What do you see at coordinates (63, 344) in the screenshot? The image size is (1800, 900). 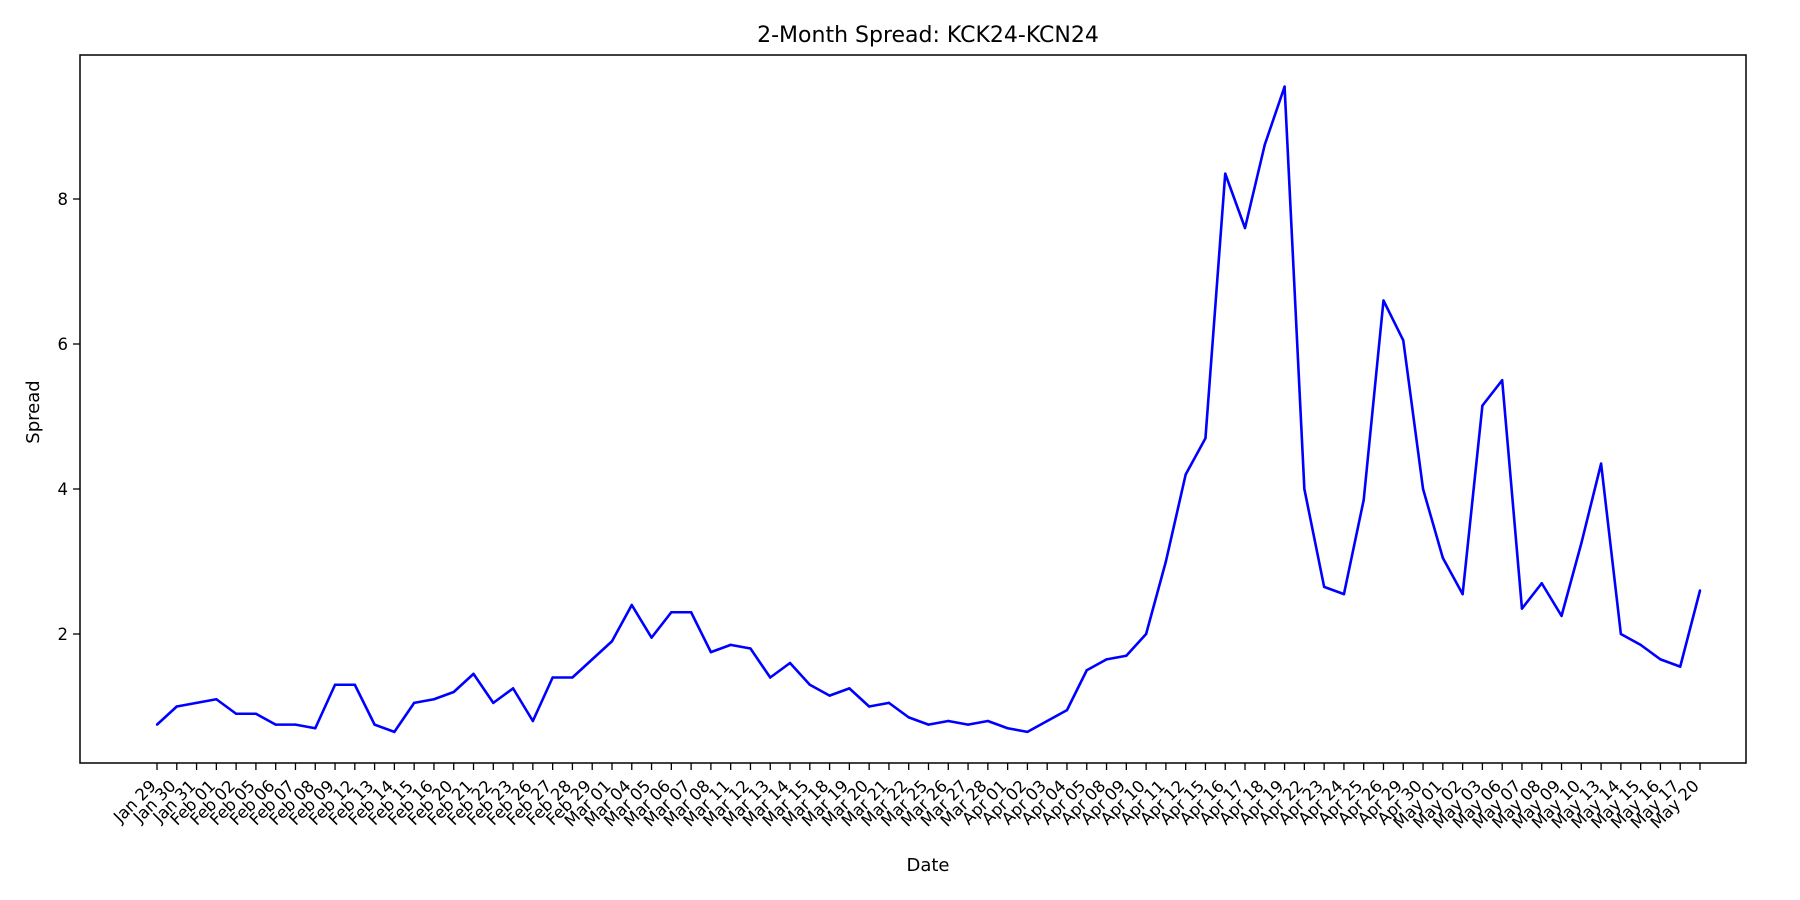 I see `y-tick-label: 6` at bounding box center [63, 344].